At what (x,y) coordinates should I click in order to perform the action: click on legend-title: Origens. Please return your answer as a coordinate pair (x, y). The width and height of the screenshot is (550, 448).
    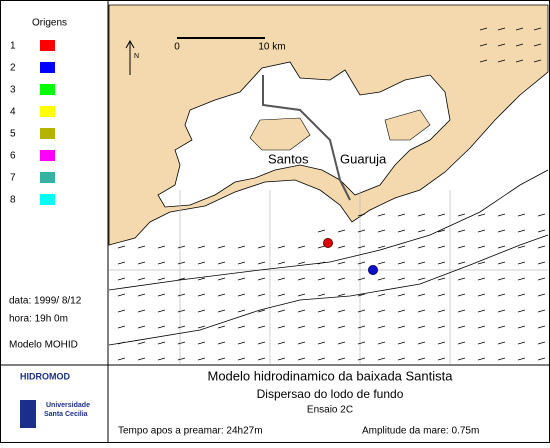
    Looking at the image, I should click on (49, 23).